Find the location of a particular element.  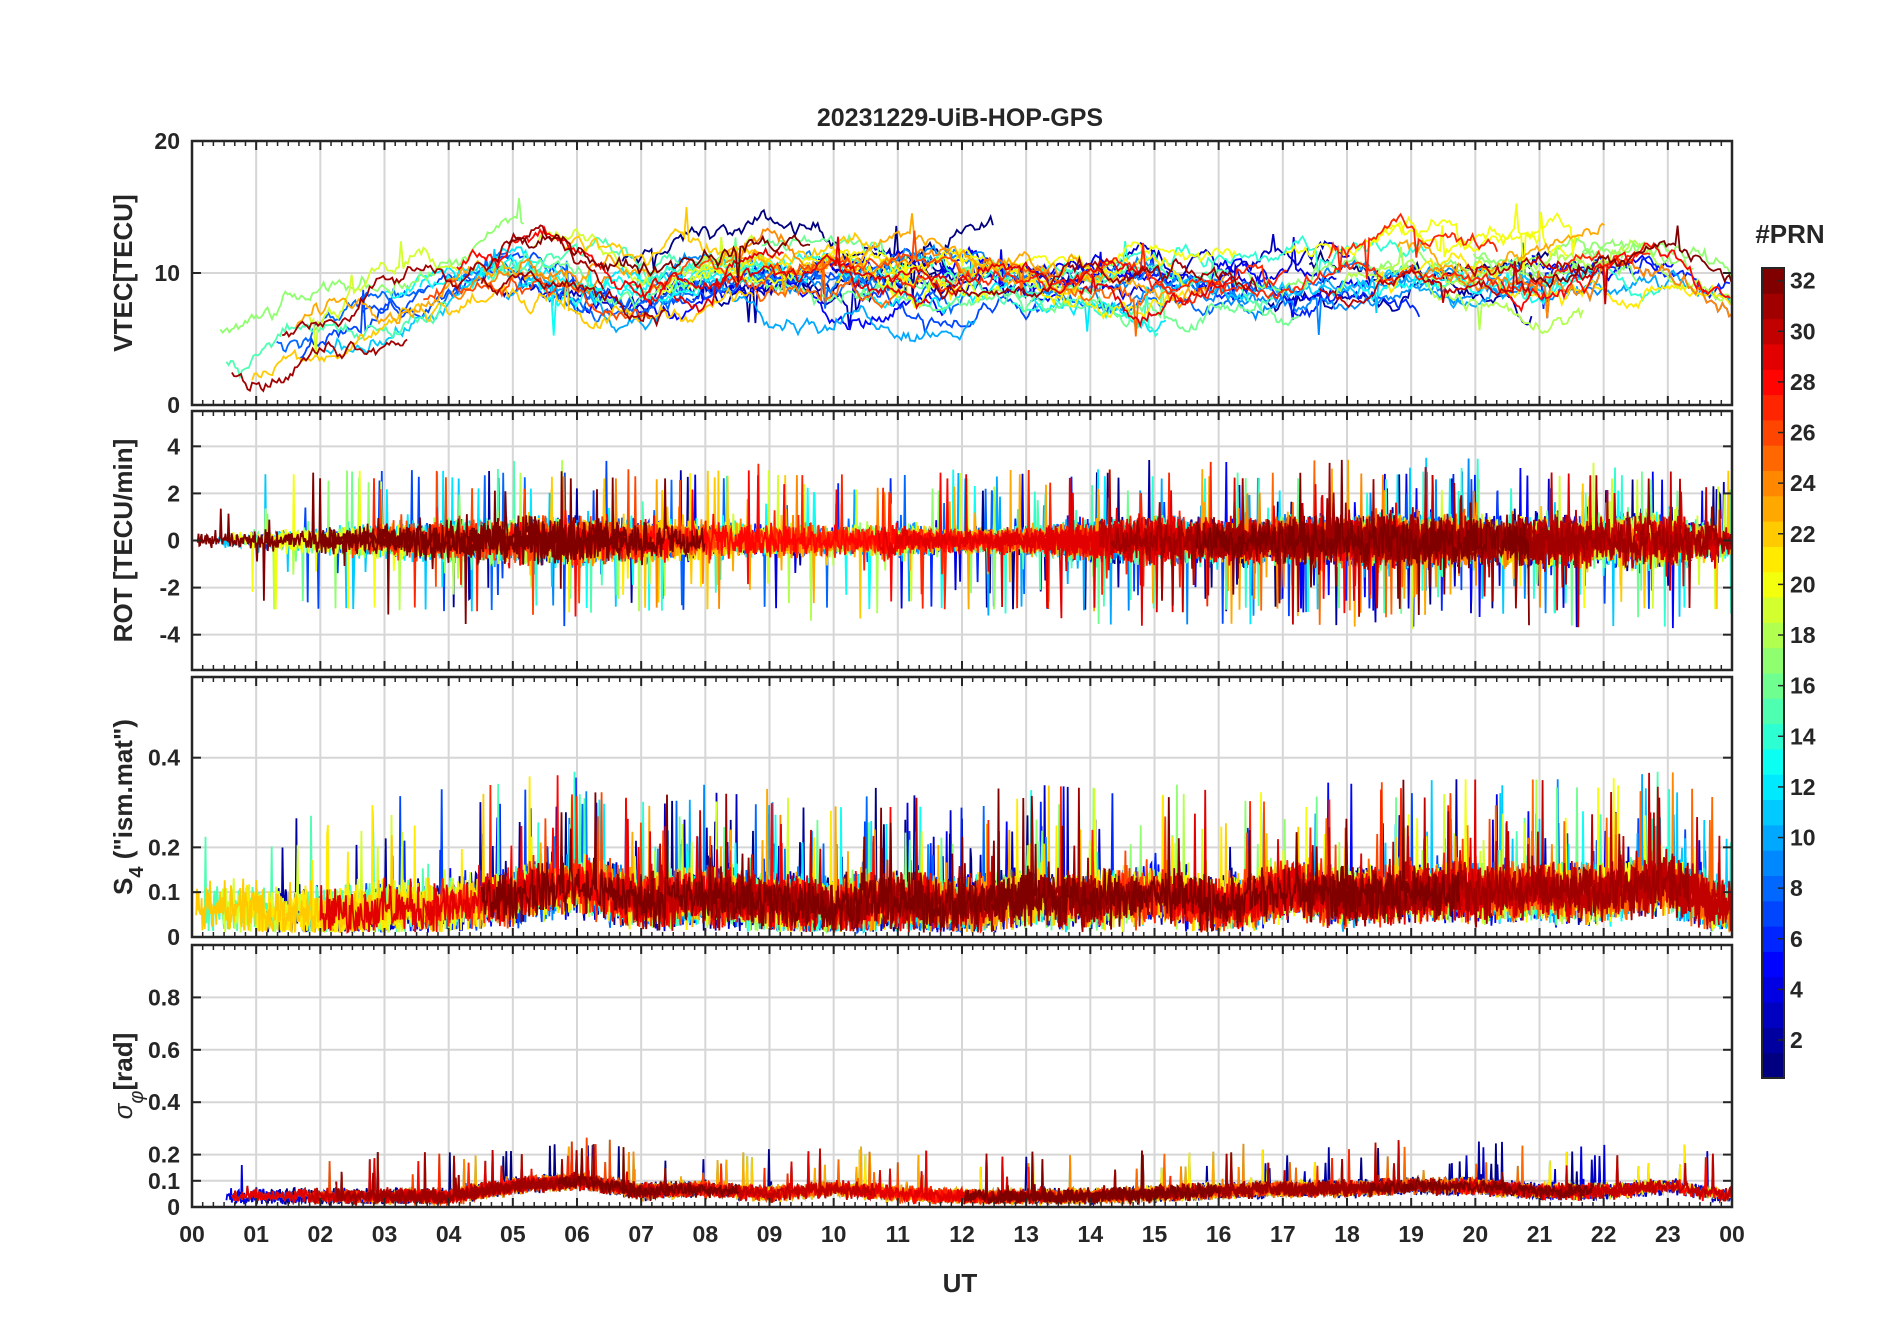

x-tick-label: 07 is located at coordinates (641, 1234).